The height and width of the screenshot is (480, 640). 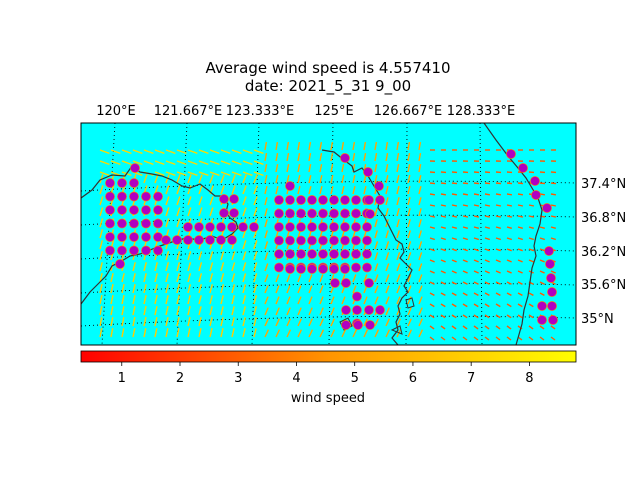 What do you see at coordinates (328, 356) in the screenshot?
I see `colorbar` at bounding box center [328, 356].